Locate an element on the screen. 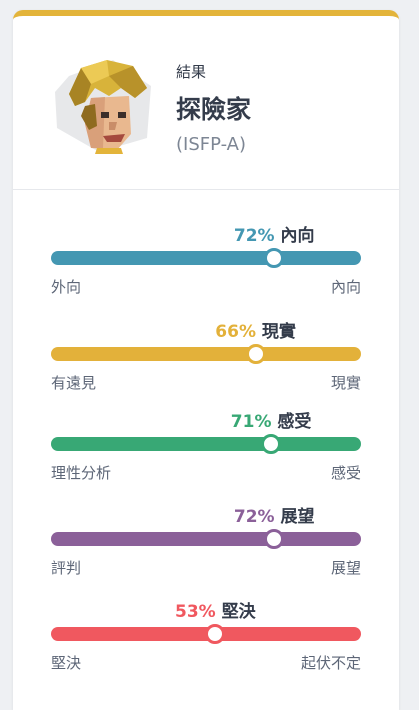 This screenshot has width=419, height=710. trait-left-label: 外向 is located at coordinates (66, 287).